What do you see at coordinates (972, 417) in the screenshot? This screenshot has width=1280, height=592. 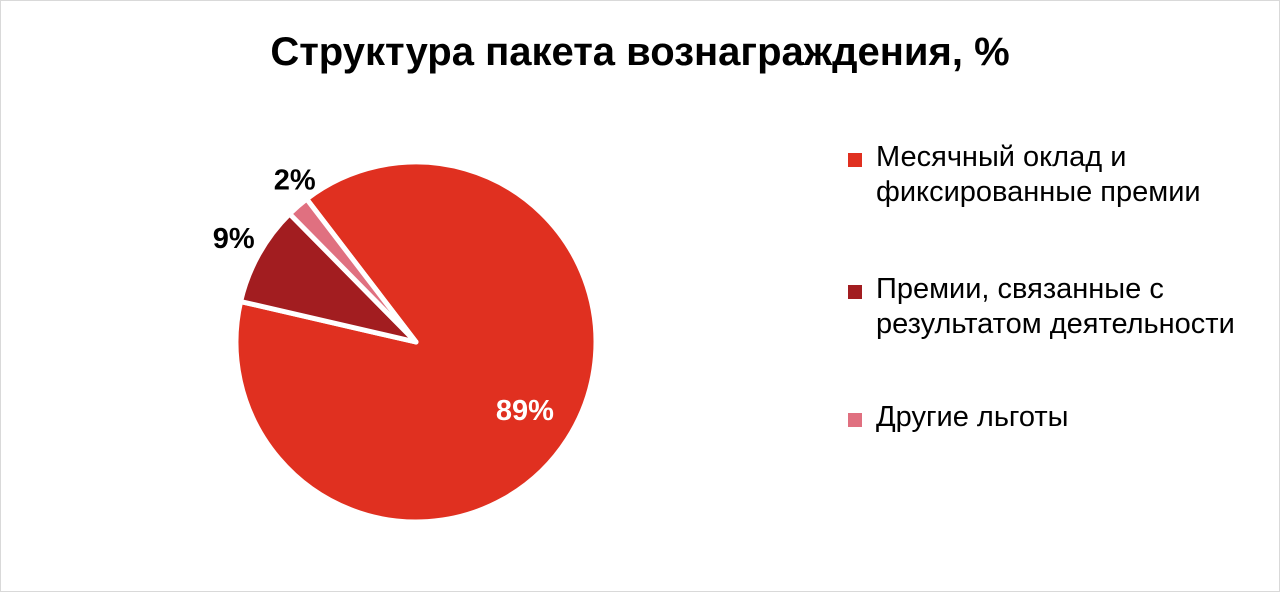 I see `legend-label-other: Другие льготы` at bounding box center [972, 417].